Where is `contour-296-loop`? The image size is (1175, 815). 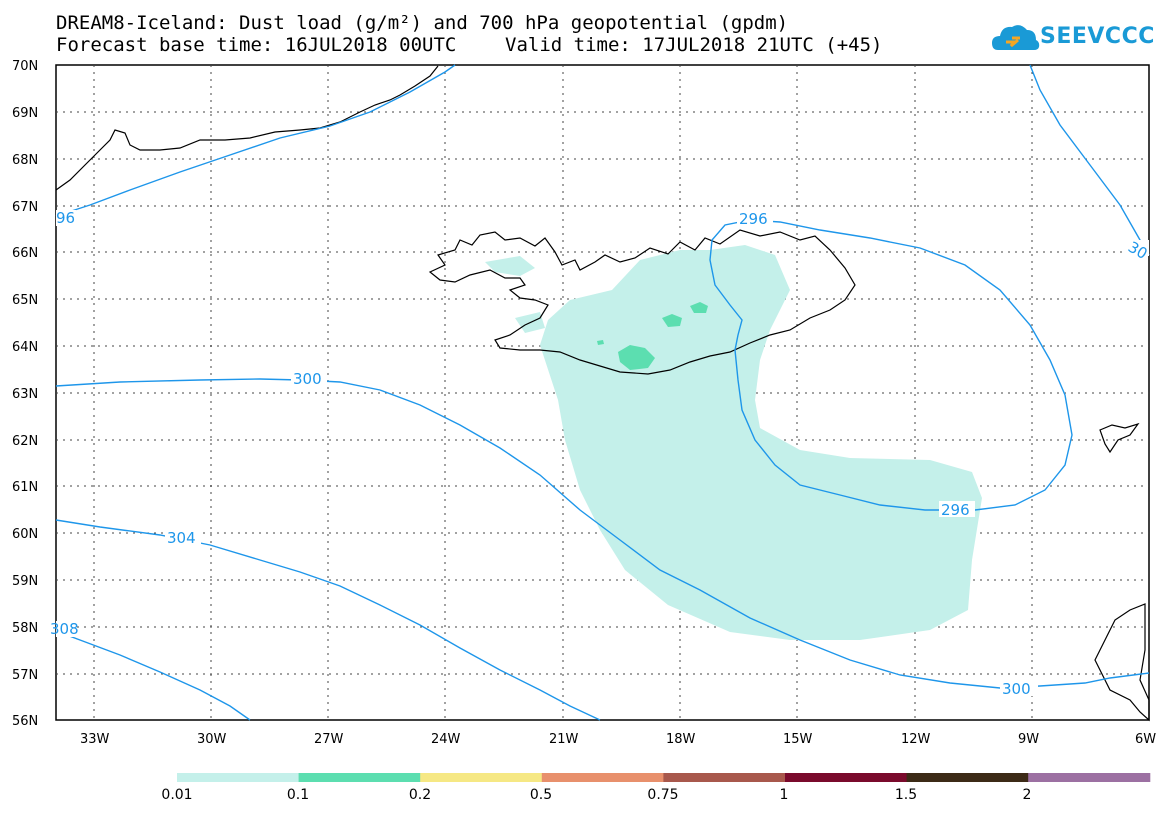
contour-296-loop is located at coordinates (891, 365).